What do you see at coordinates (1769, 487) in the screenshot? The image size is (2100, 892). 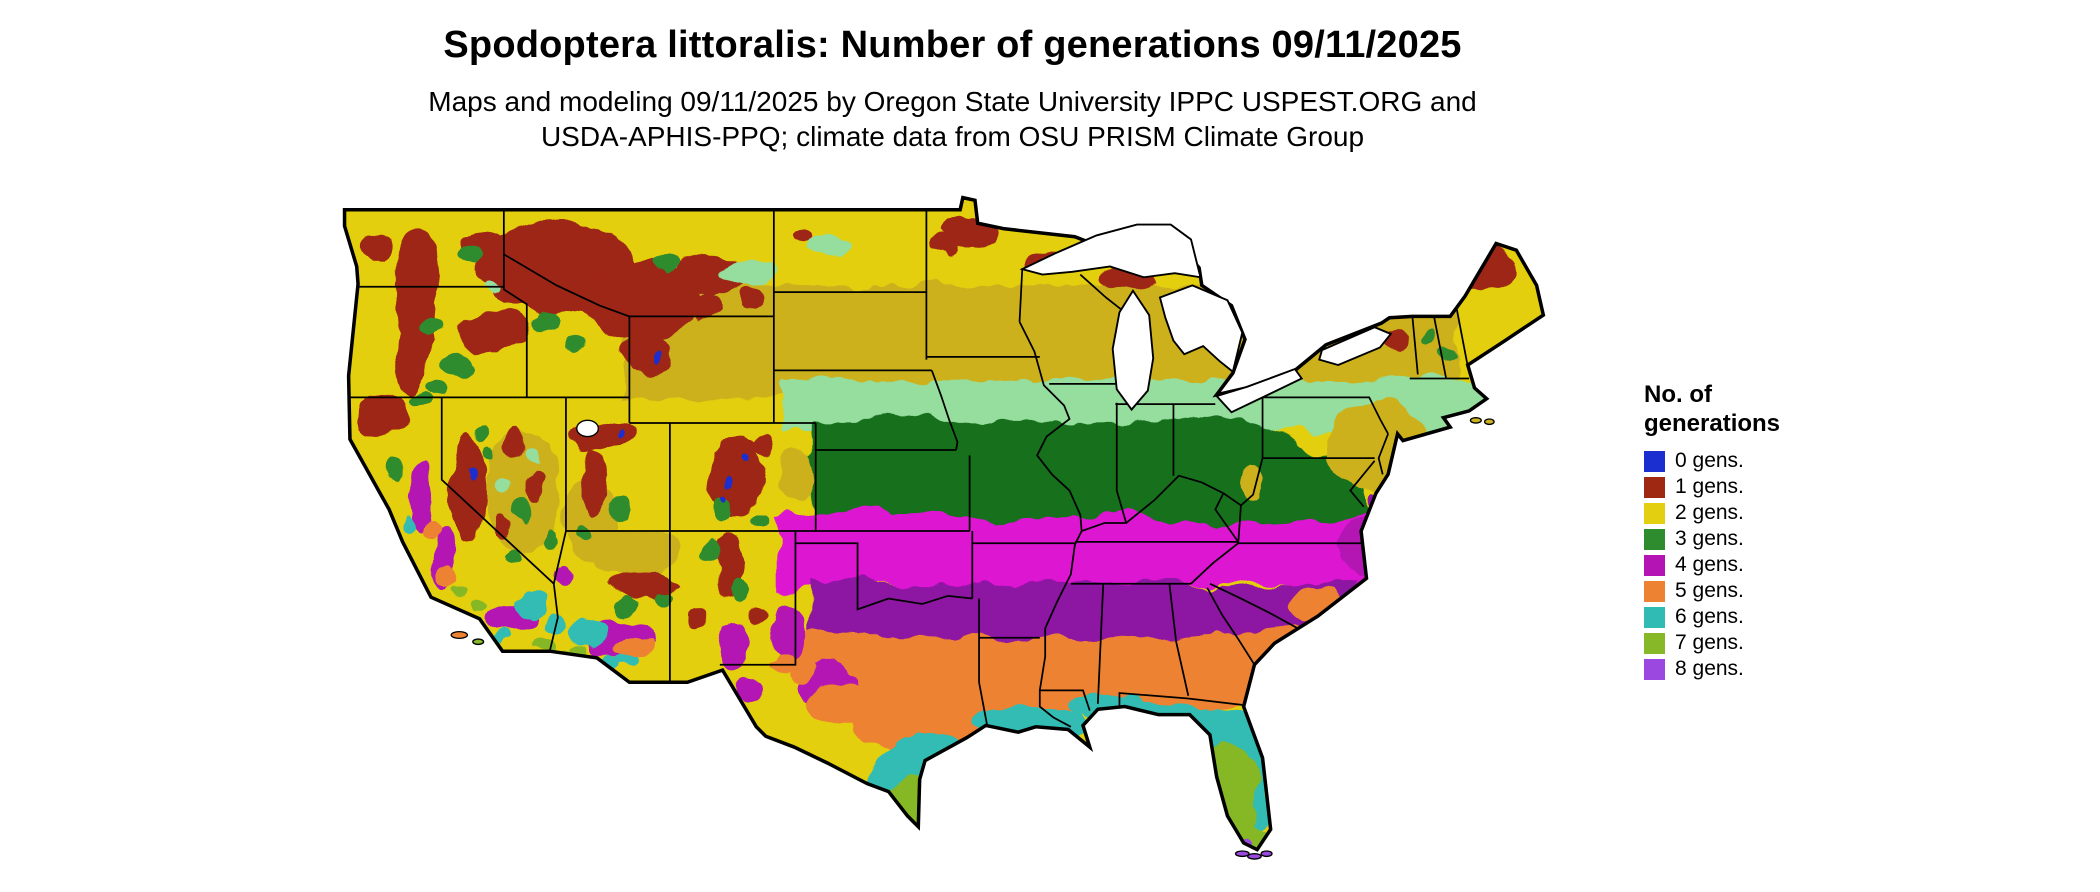 I see `legend-item-1-gens: 1 gens.` at bounding box center [1769, 487].